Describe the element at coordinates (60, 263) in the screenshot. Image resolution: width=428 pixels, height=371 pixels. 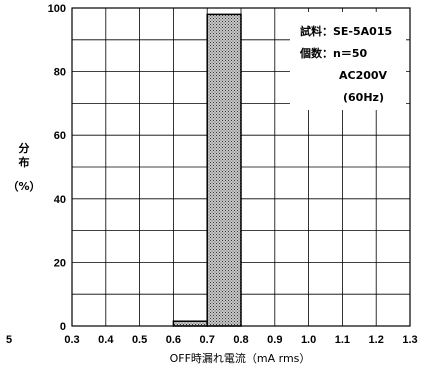
I see `y-tick-label: 20` at that location.